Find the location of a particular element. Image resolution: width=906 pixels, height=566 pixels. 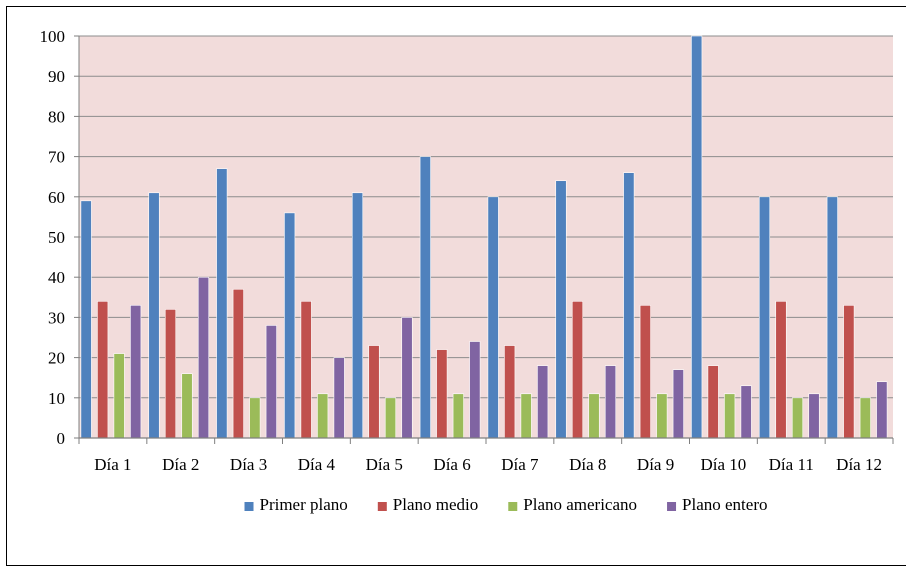

y-tick-label: 100 is located at coordinates (53, 36).